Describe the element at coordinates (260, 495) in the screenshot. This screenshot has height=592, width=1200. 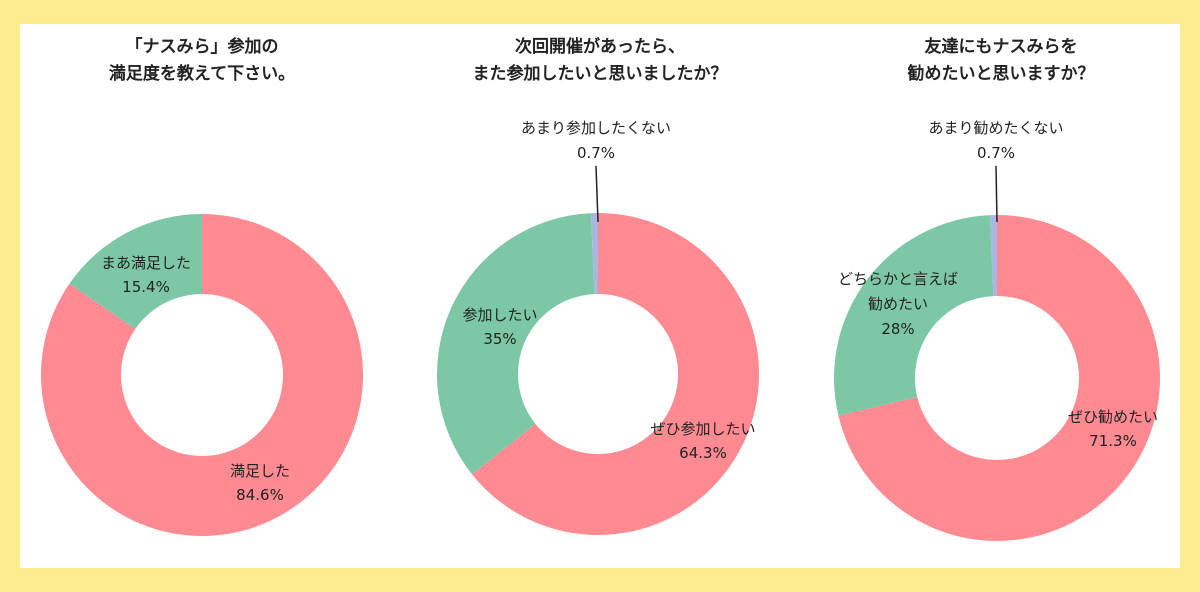
I see `slice-value: 84.6%` at that location.